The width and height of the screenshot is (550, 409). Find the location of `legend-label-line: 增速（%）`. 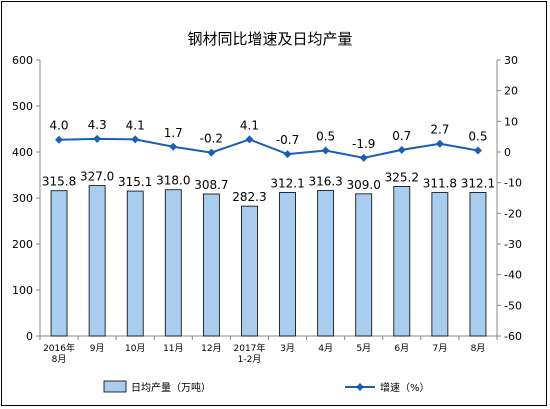

legend-label-line: 增速（%） is located at coordinates (405, 387).